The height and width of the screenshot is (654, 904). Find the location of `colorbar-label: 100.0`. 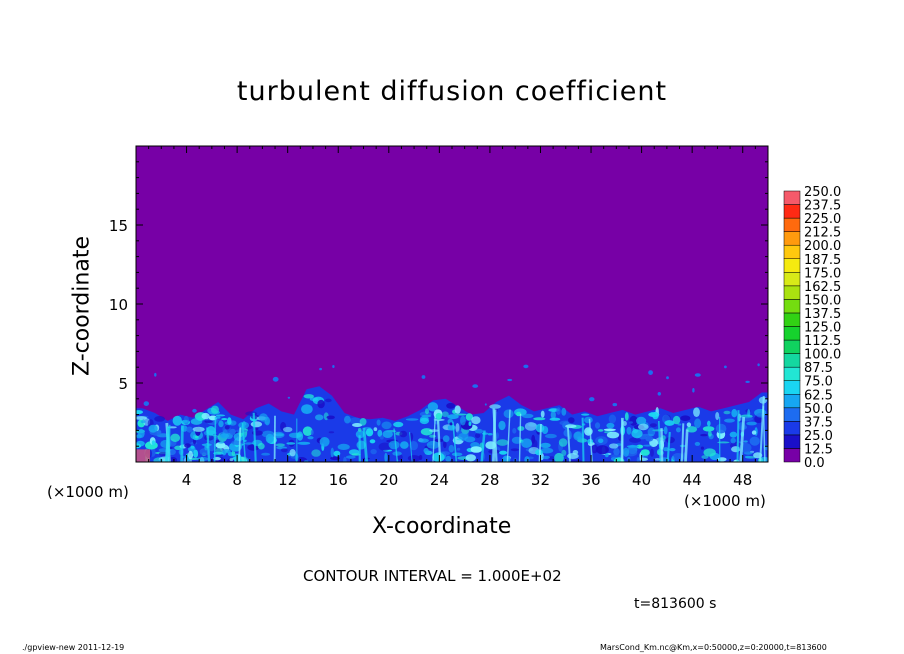

colorbar-label: 100.0 is located at coordinates (822, 355).